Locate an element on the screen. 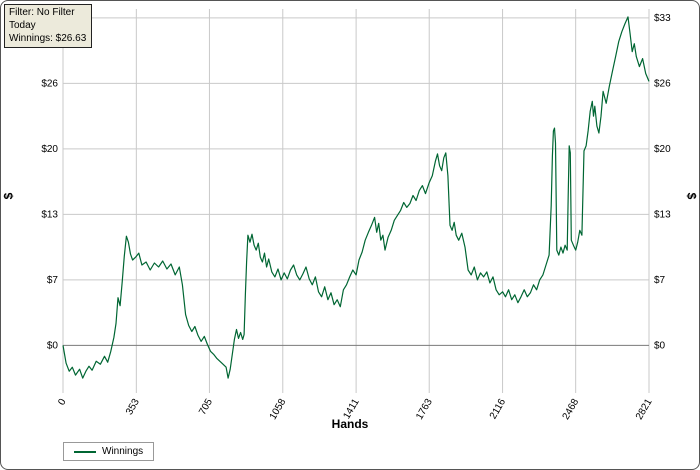 The height and width of the screenshot is (470, 700). x-tick-label: 705 is located at coordinates (206, 407).